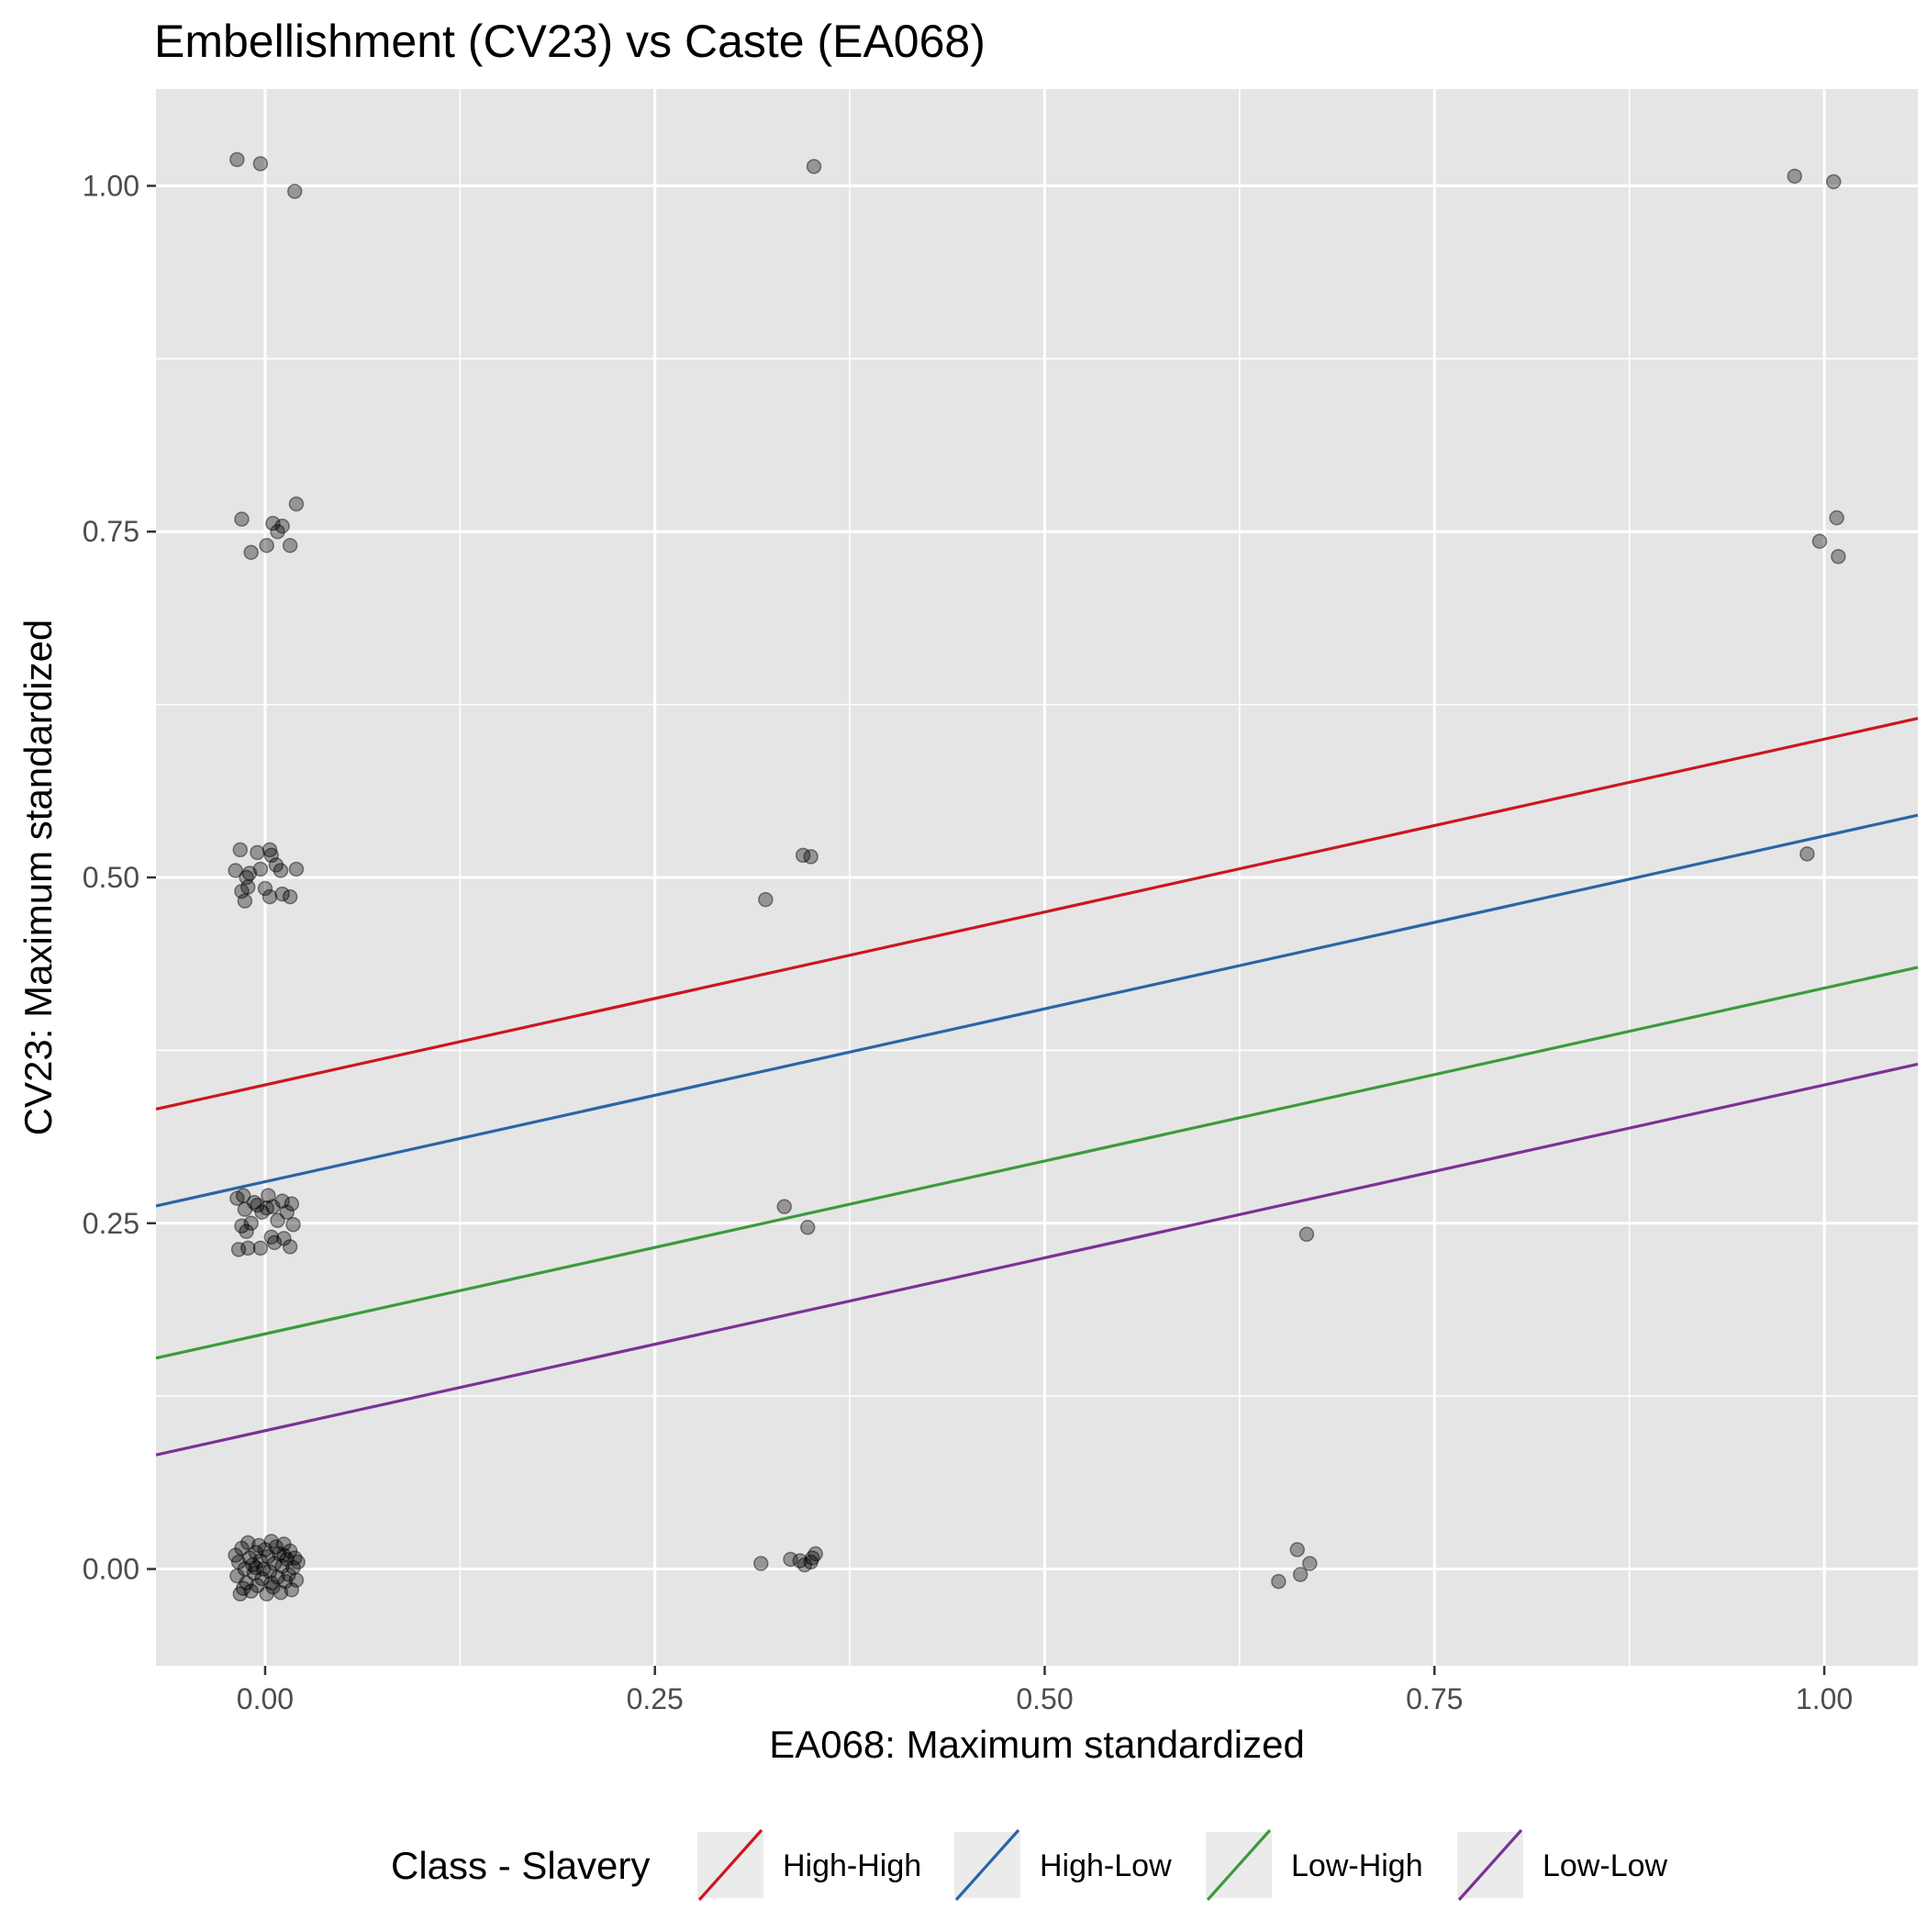 This screenshot has height=1932, width=1927. Describe the element at coordinates (1434, 1698) in the screenshot. I see `x-tick-label: 0.75` at that location.